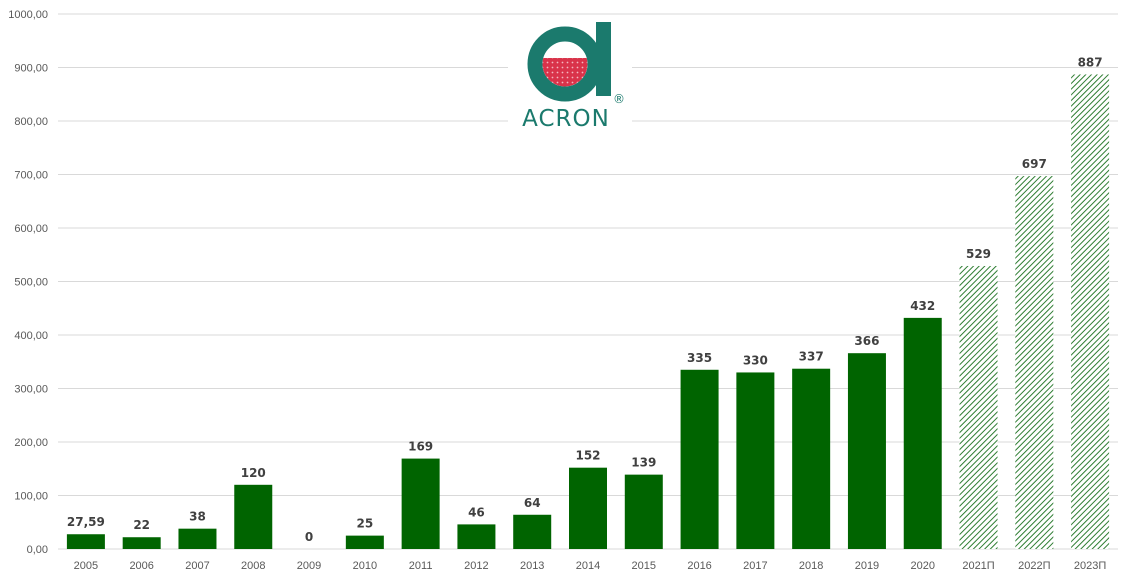 The height and width of the screenshot is (581, 1132). What do you see at coordinates (309, 537) in the screenshot?
I see `data-label: 0` at bounding box center [309, 537].